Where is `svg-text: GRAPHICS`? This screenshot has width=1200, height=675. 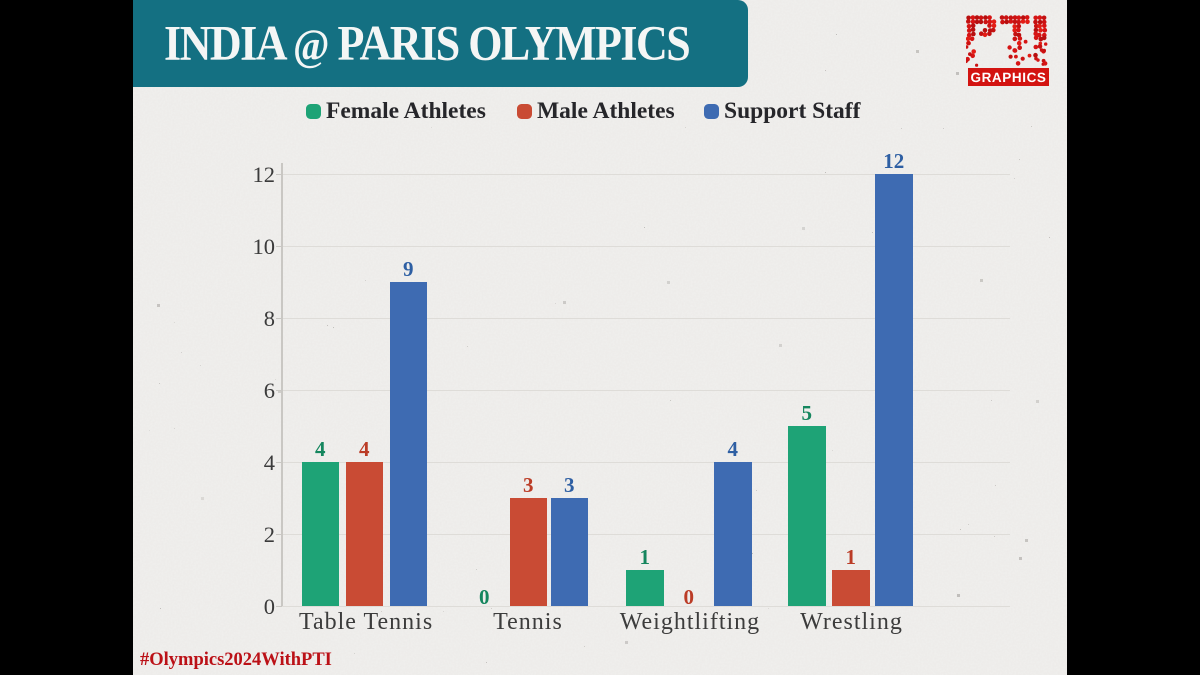 svg-text: GRAPHICS is located at coordinates (1008, 77).